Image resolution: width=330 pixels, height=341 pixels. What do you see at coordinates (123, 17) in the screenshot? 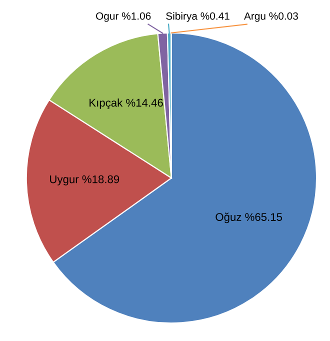
I see `slice-label: Ogur %1.06` at bounding box center [123, 17].